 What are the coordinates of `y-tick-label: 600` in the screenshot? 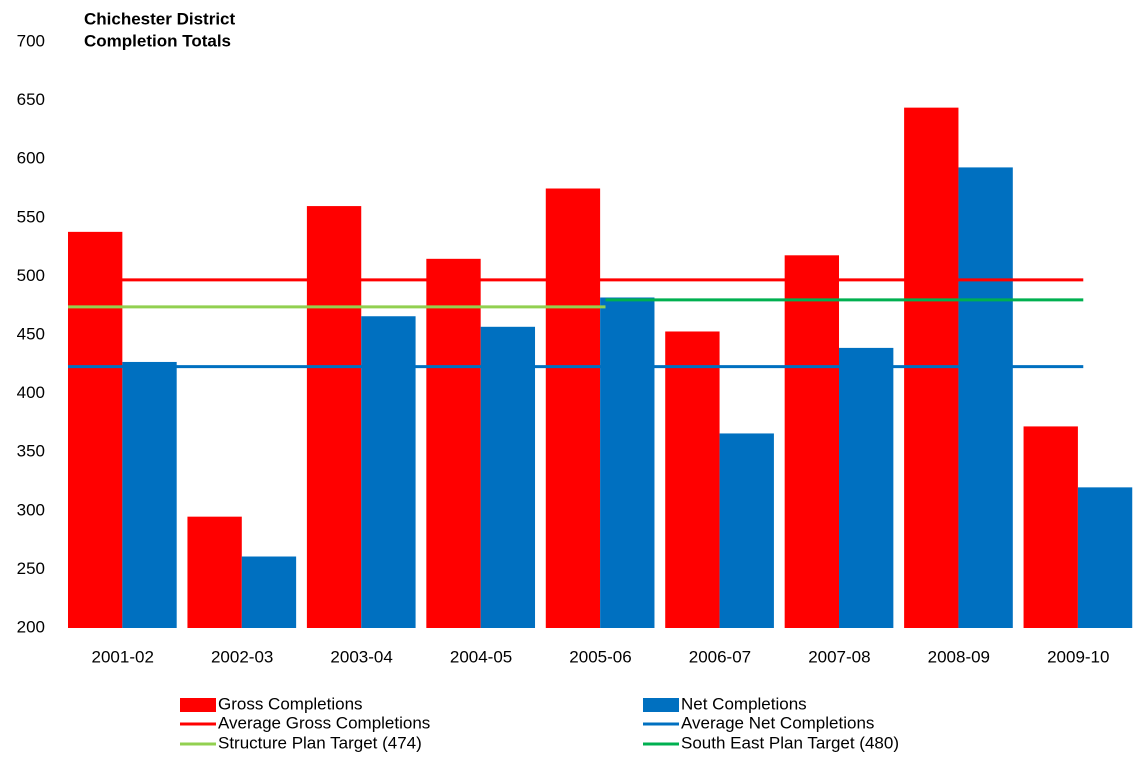 It's located at (31, 158).